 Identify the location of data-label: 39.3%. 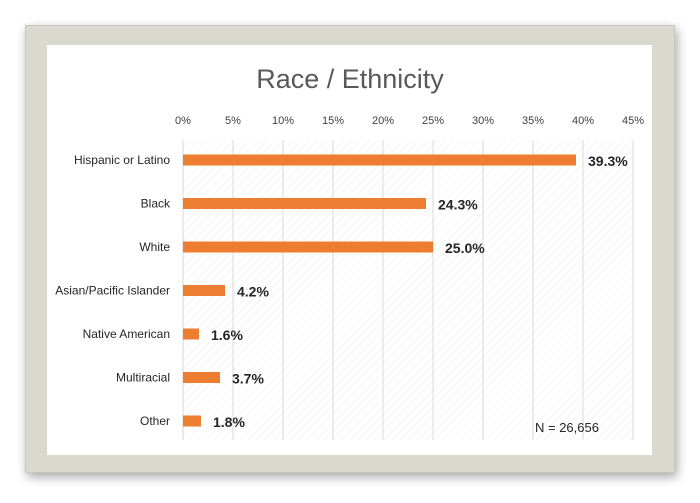
(608, 161).